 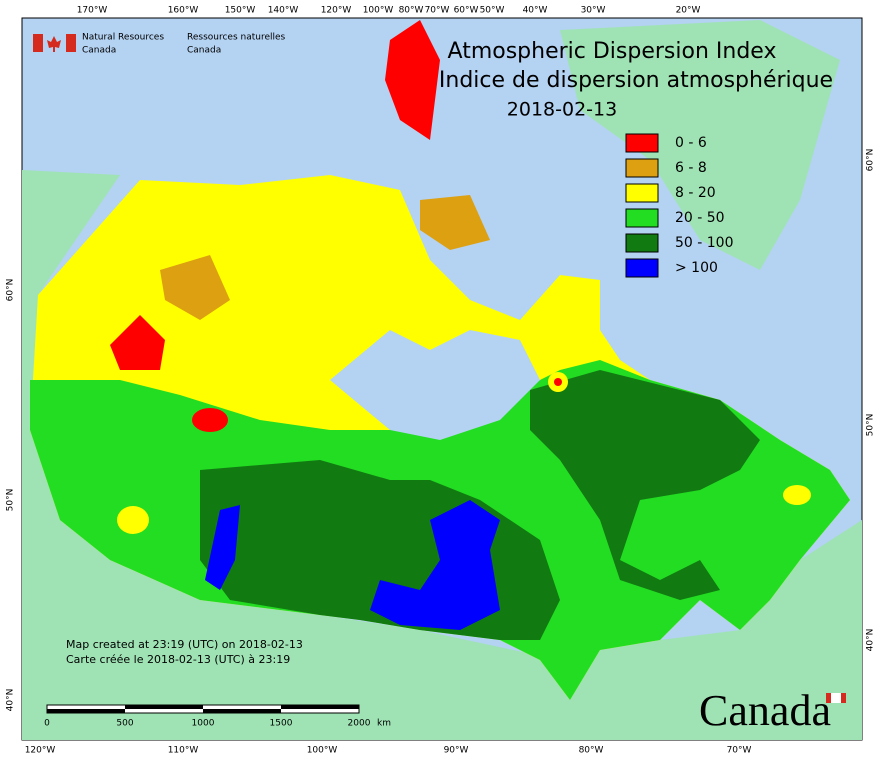 I want to click on legend-label: 6 - 8, so click(x=691, y=168).